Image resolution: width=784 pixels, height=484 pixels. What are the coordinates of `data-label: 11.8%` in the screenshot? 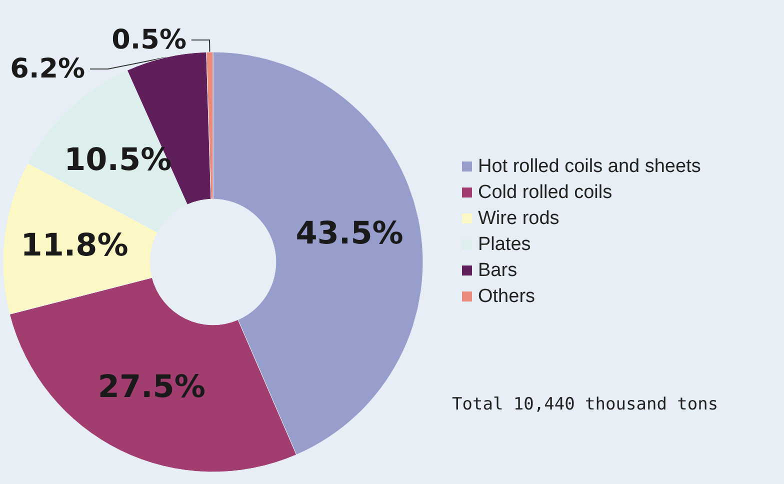 It's located at (74, 245).